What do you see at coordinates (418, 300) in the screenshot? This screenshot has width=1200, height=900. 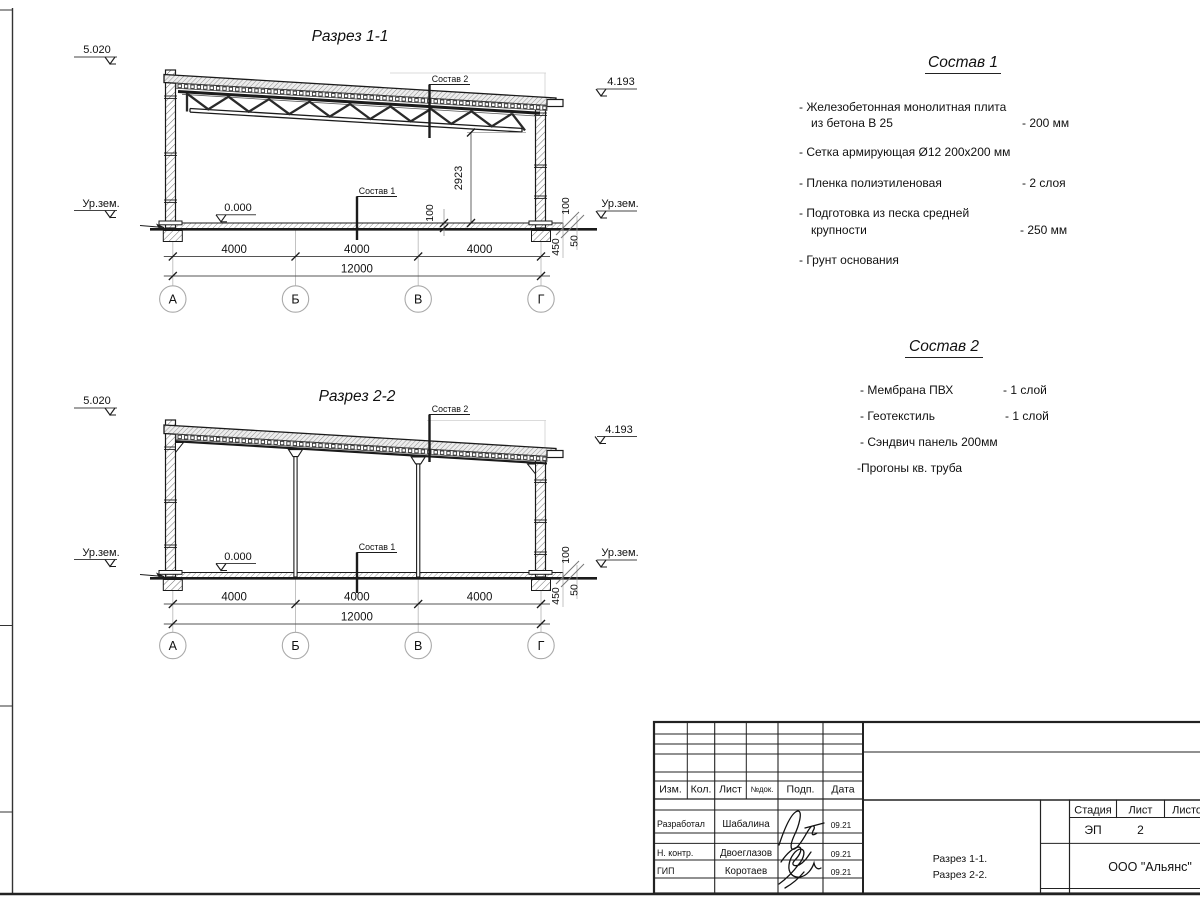 I see `axis-bubble-label: В` at bounding box center [418, 300].